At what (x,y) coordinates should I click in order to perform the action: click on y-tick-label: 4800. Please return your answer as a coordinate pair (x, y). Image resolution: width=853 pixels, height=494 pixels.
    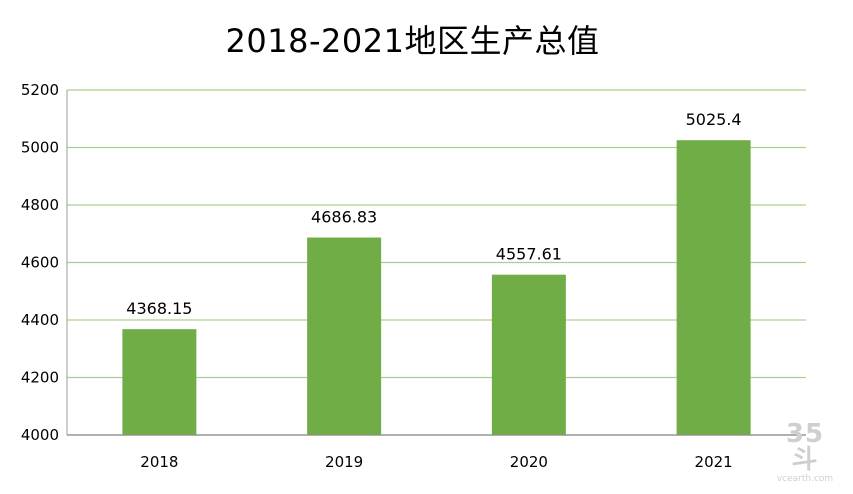
    Looking at the image, I should click on (40, 205).